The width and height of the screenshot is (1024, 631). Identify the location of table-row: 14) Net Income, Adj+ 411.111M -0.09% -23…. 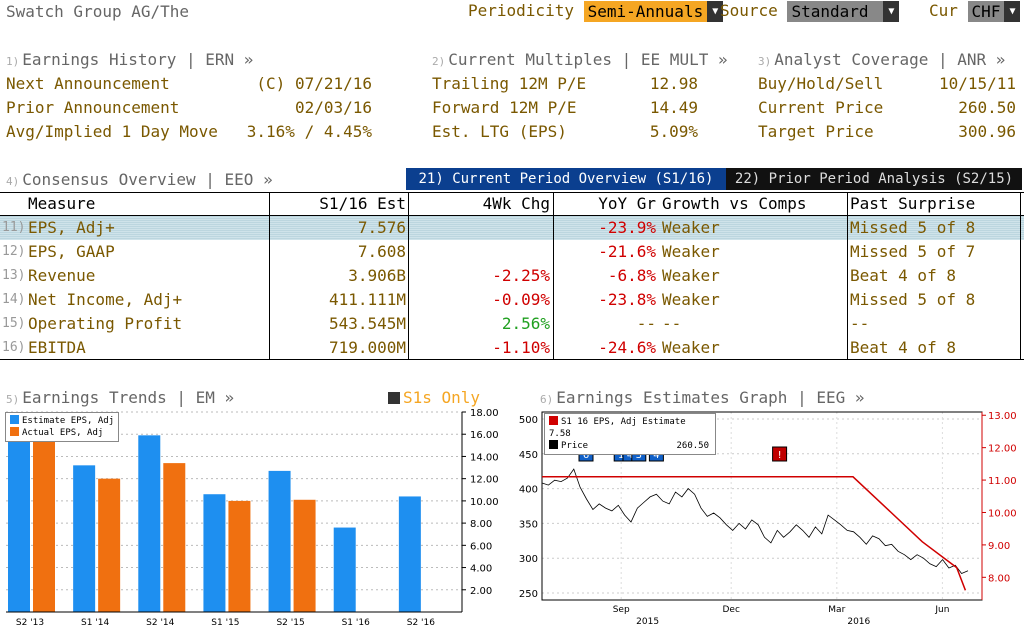
(512, 300).